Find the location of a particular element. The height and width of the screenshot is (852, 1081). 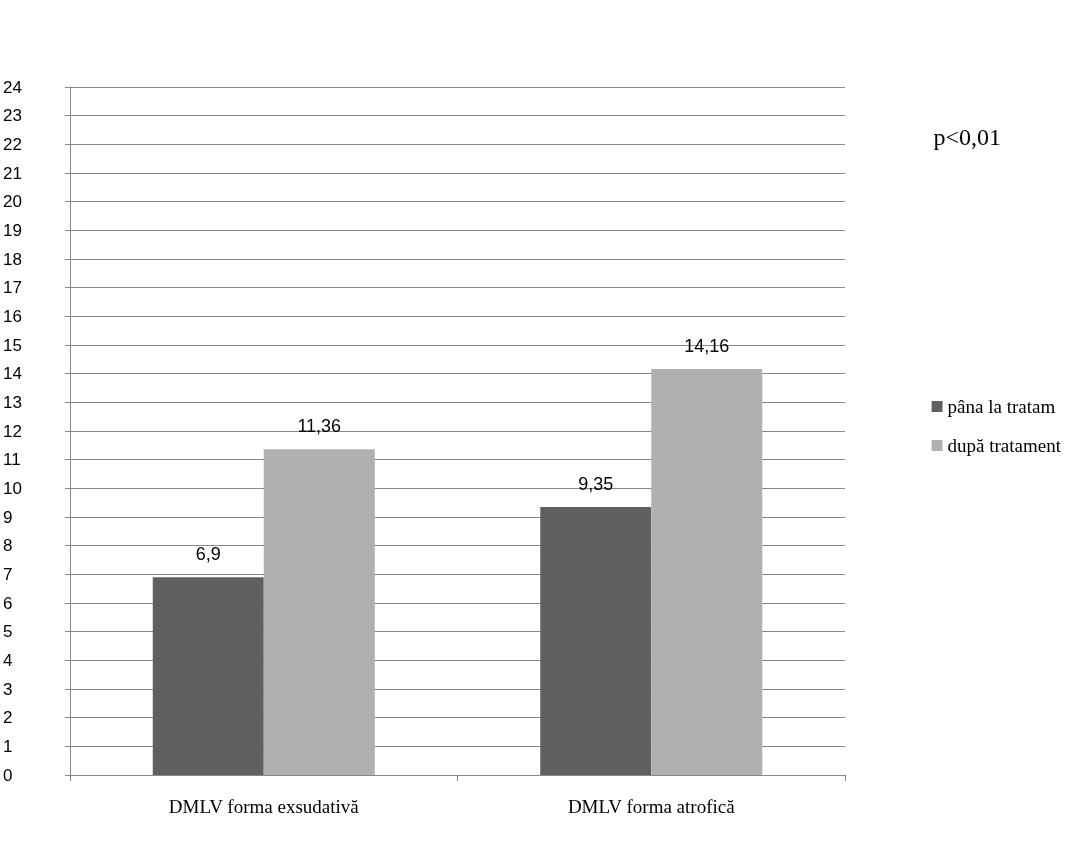

y-tick-label: 10 is located at coordinates (12, 488).